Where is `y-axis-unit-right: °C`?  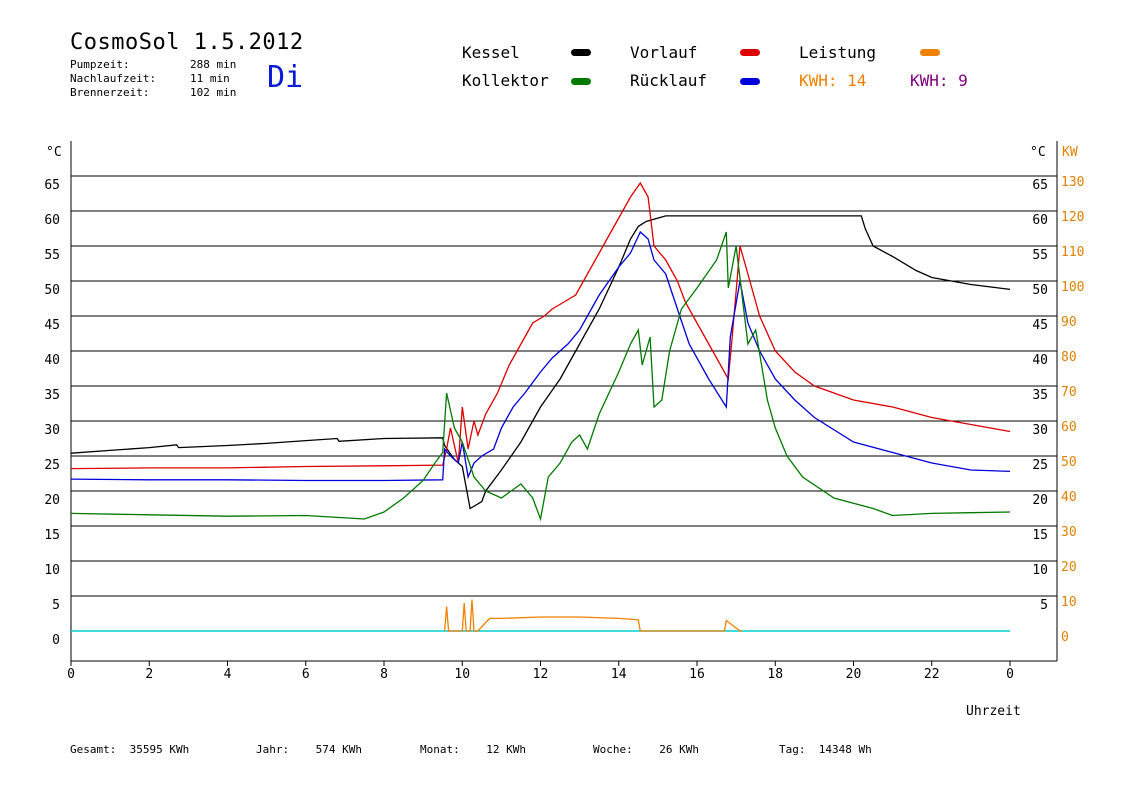 y-axis-unit-right: °C is located at coordinates (1038, 152).